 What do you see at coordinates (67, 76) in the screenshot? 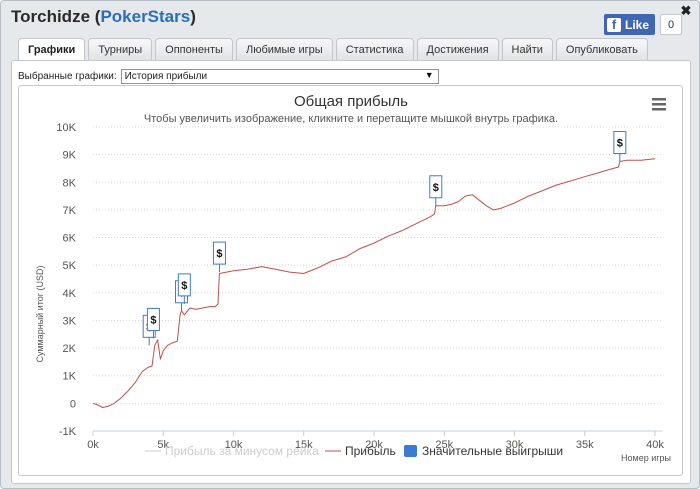
I see `chart-selector-label: Выбранные графики:` at bounding box center [67, 76].